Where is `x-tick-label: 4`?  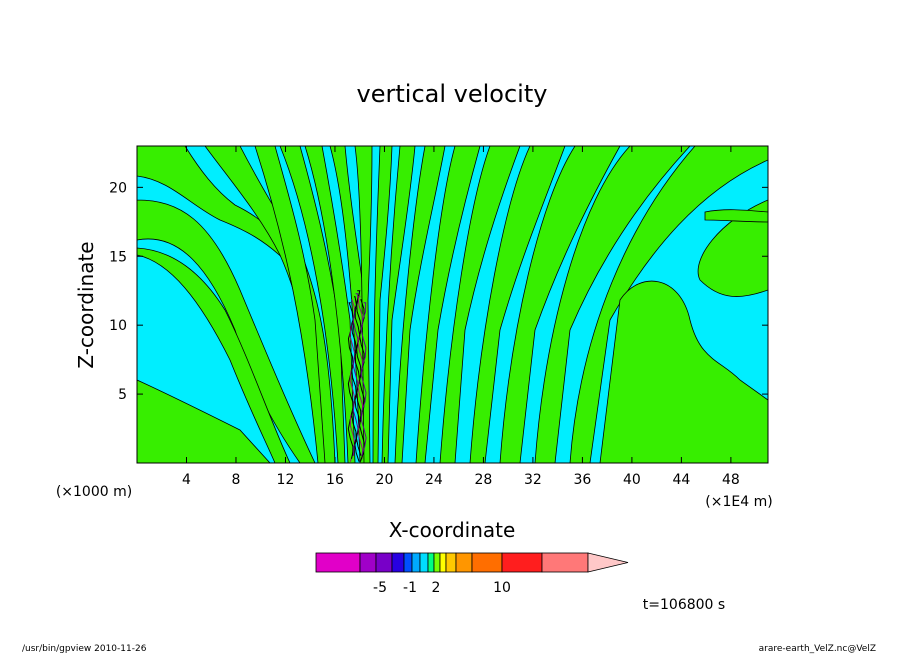 x-tick-label: 4 is located at coordinates (186, 480).